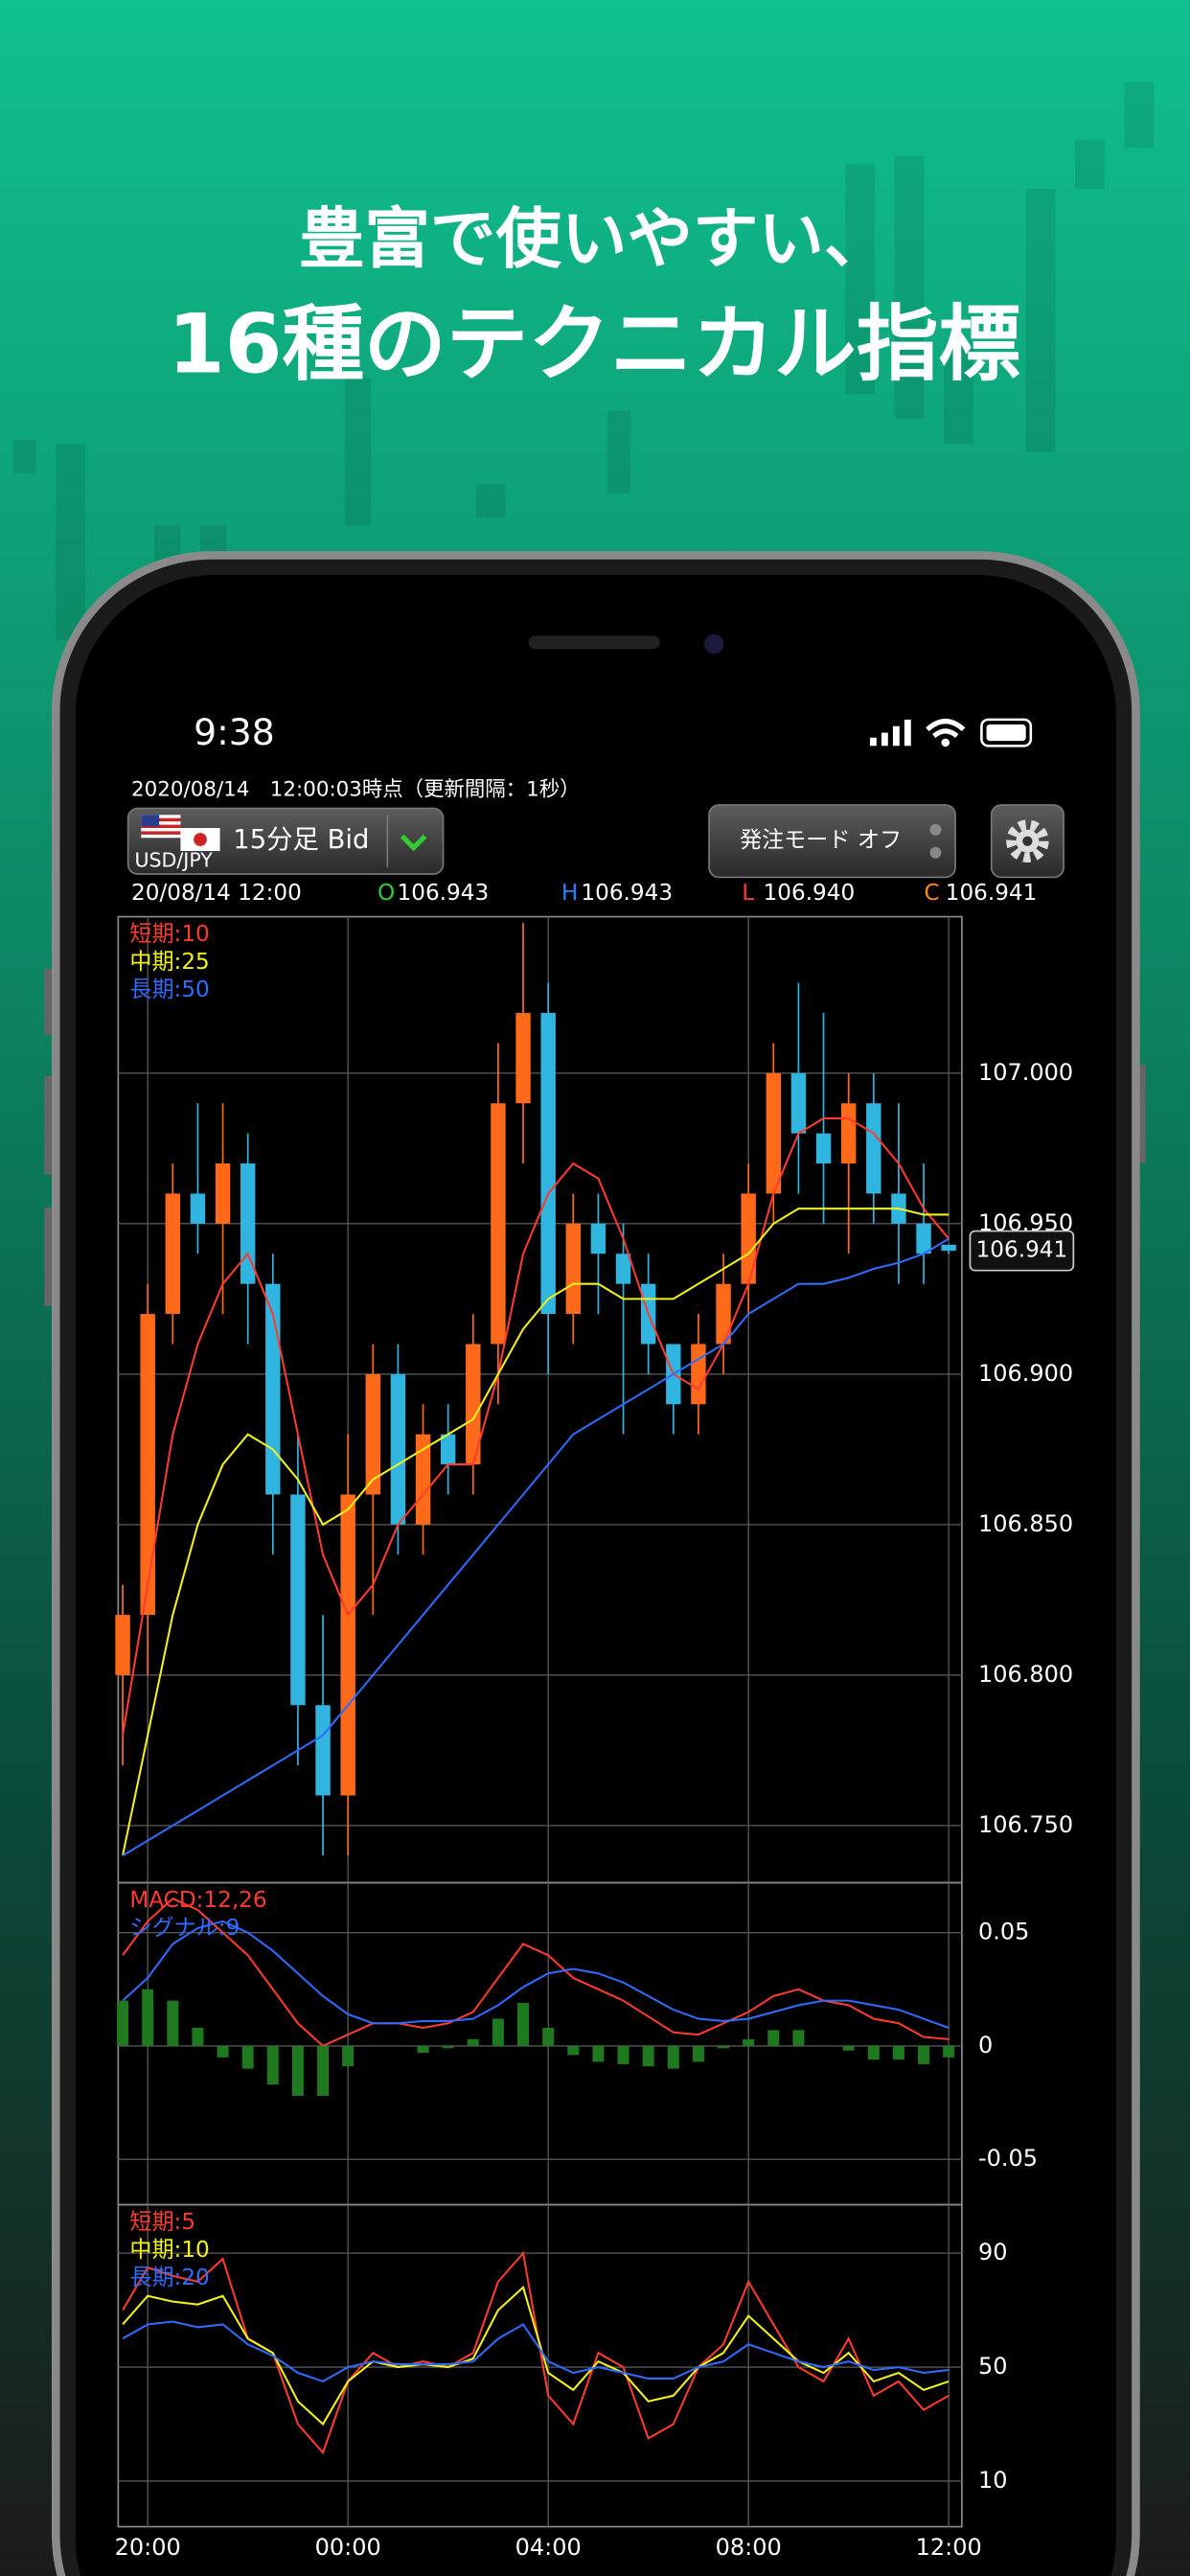 Image resolution: width=1190 pixels, height=2576 pixels. What do you see at coordinates (169, 962) in the screenshot?
I see `legend-entry: 中期:25` at bounding box center [169, 962].